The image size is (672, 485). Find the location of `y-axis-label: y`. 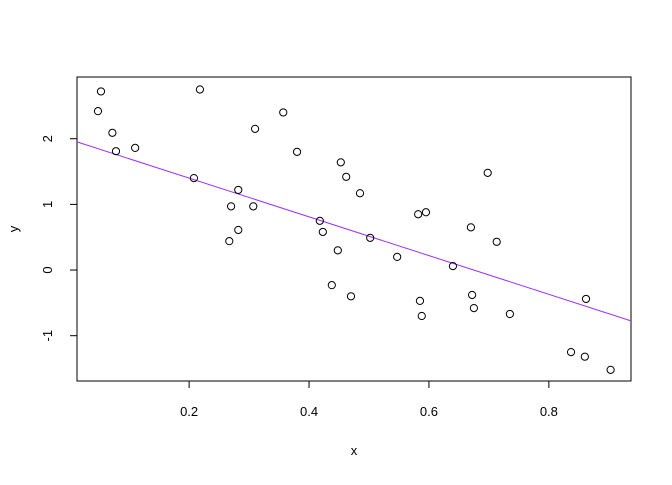

y-axis-label: y is located at coordinates (13, 228).